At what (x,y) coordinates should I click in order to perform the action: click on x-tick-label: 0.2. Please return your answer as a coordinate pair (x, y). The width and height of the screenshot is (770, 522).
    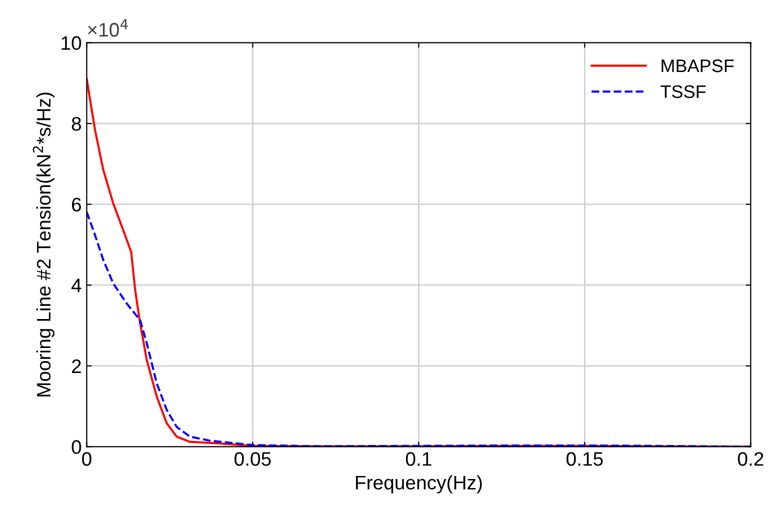
    Looking at the image, I should click on (751, 459).